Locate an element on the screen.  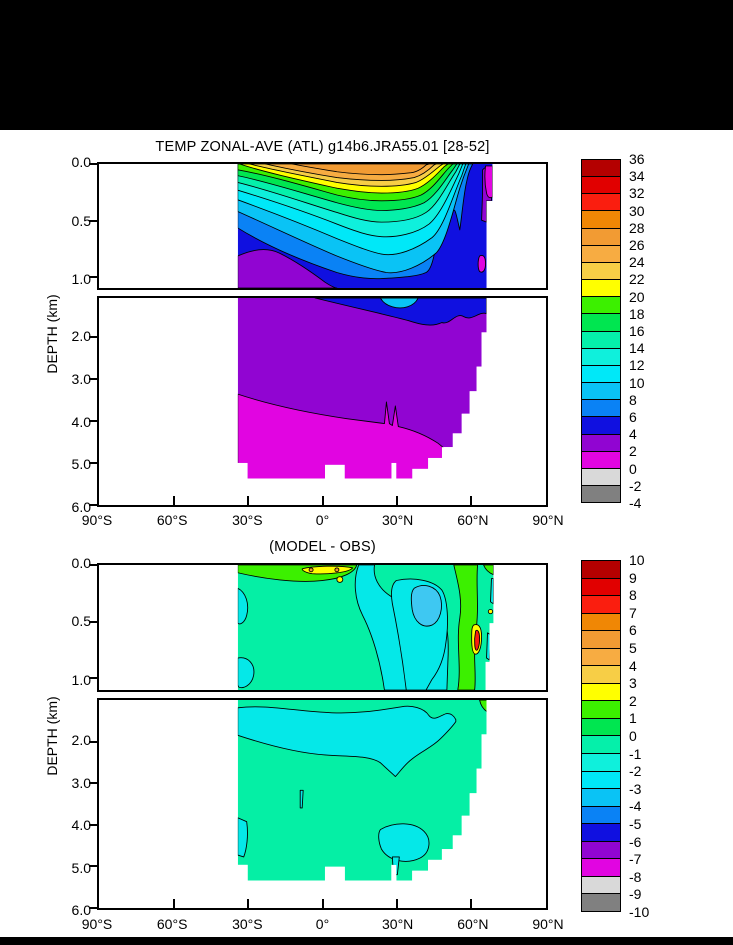
tick-label: -10 is located at coordinates (639, 912).